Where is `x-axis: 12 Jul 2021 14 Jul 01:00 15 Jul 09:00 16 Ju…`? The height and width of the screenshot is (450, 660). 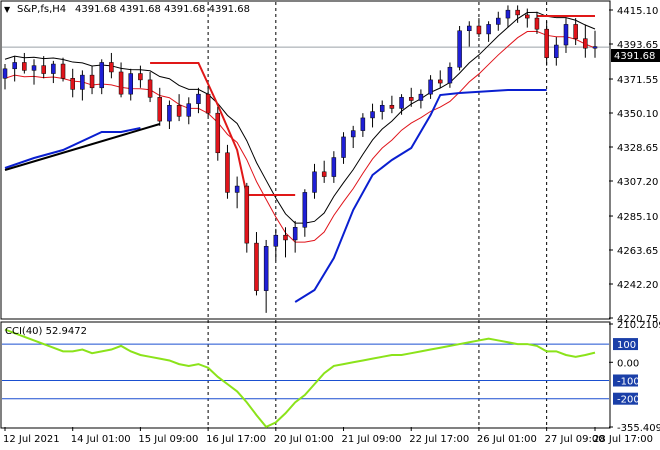
x-axis: 12 Jul 2021 14 Jul 01:00 15 Jul 09:00 16 Ju… is located at coordinates (328, 436).